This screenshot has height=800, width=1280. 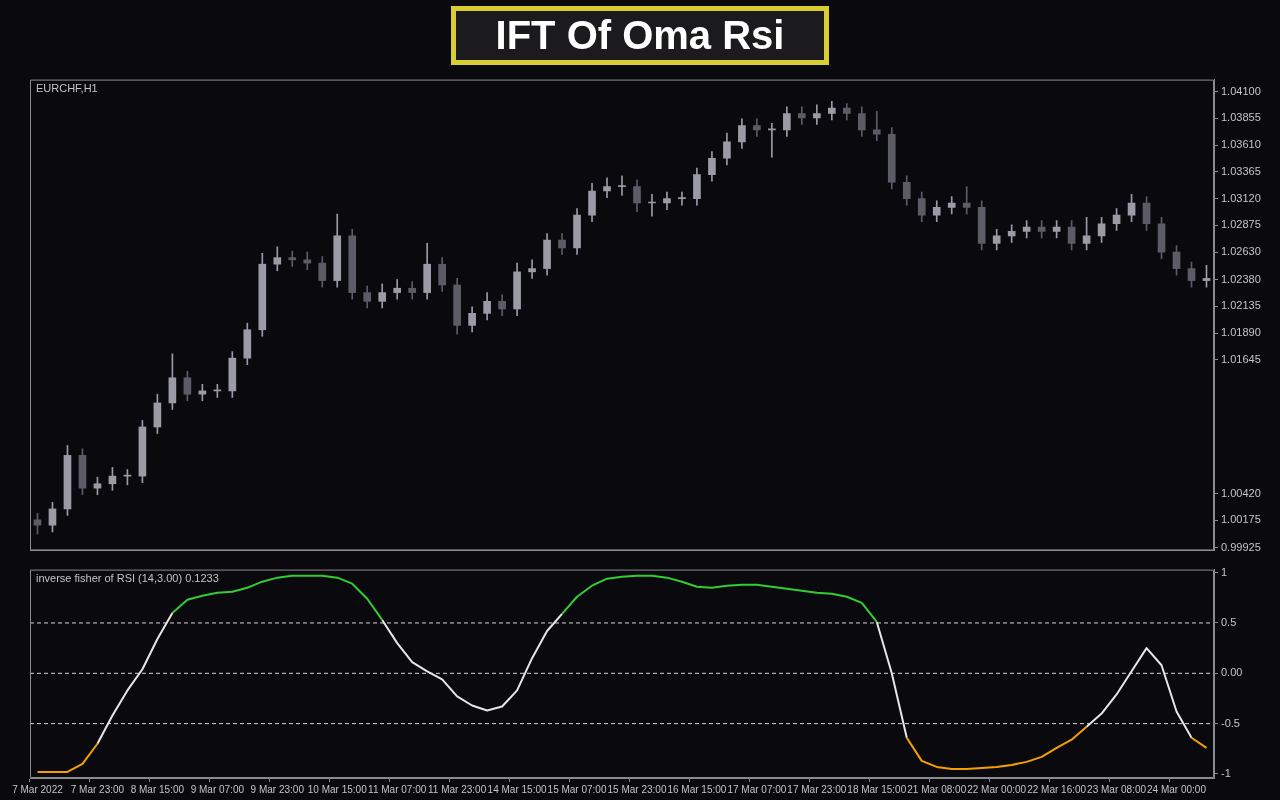 What do you see at coordinates (1229, 621) in the screenshot?
I see `y-tick-label: 0.5` at bounding box center [1229, 621].